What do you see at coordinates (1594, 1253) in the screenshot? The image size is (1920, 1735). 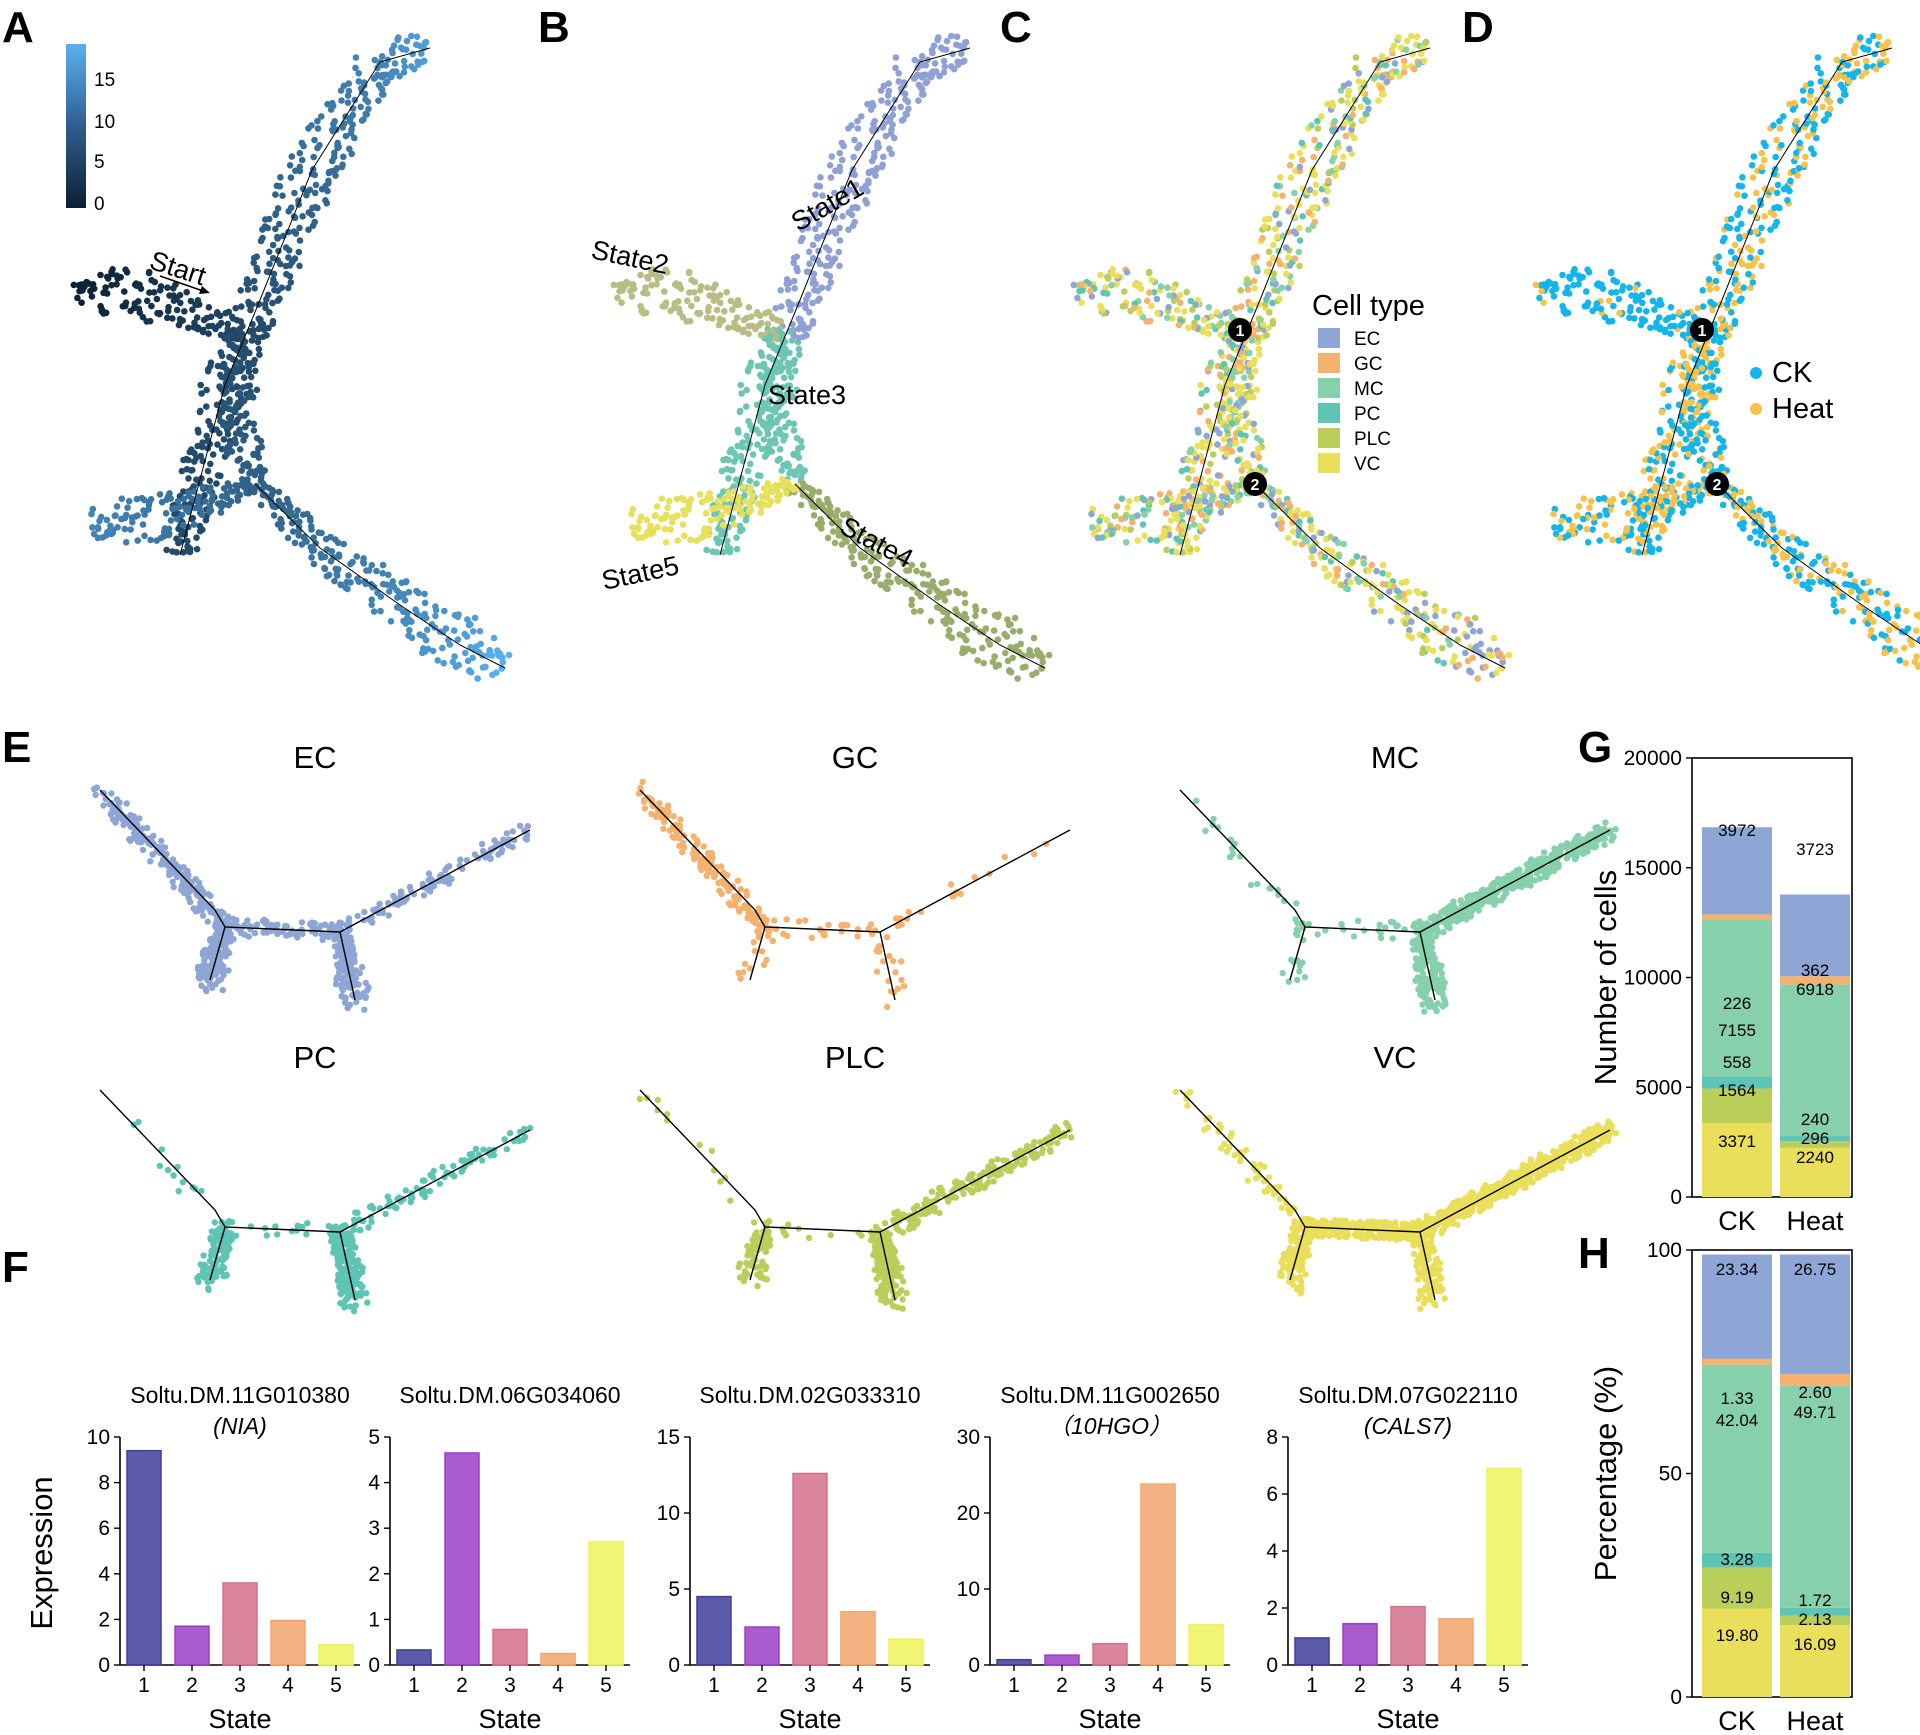 I see `panel-letter-h: H` at bounding box center [1594, 1253].